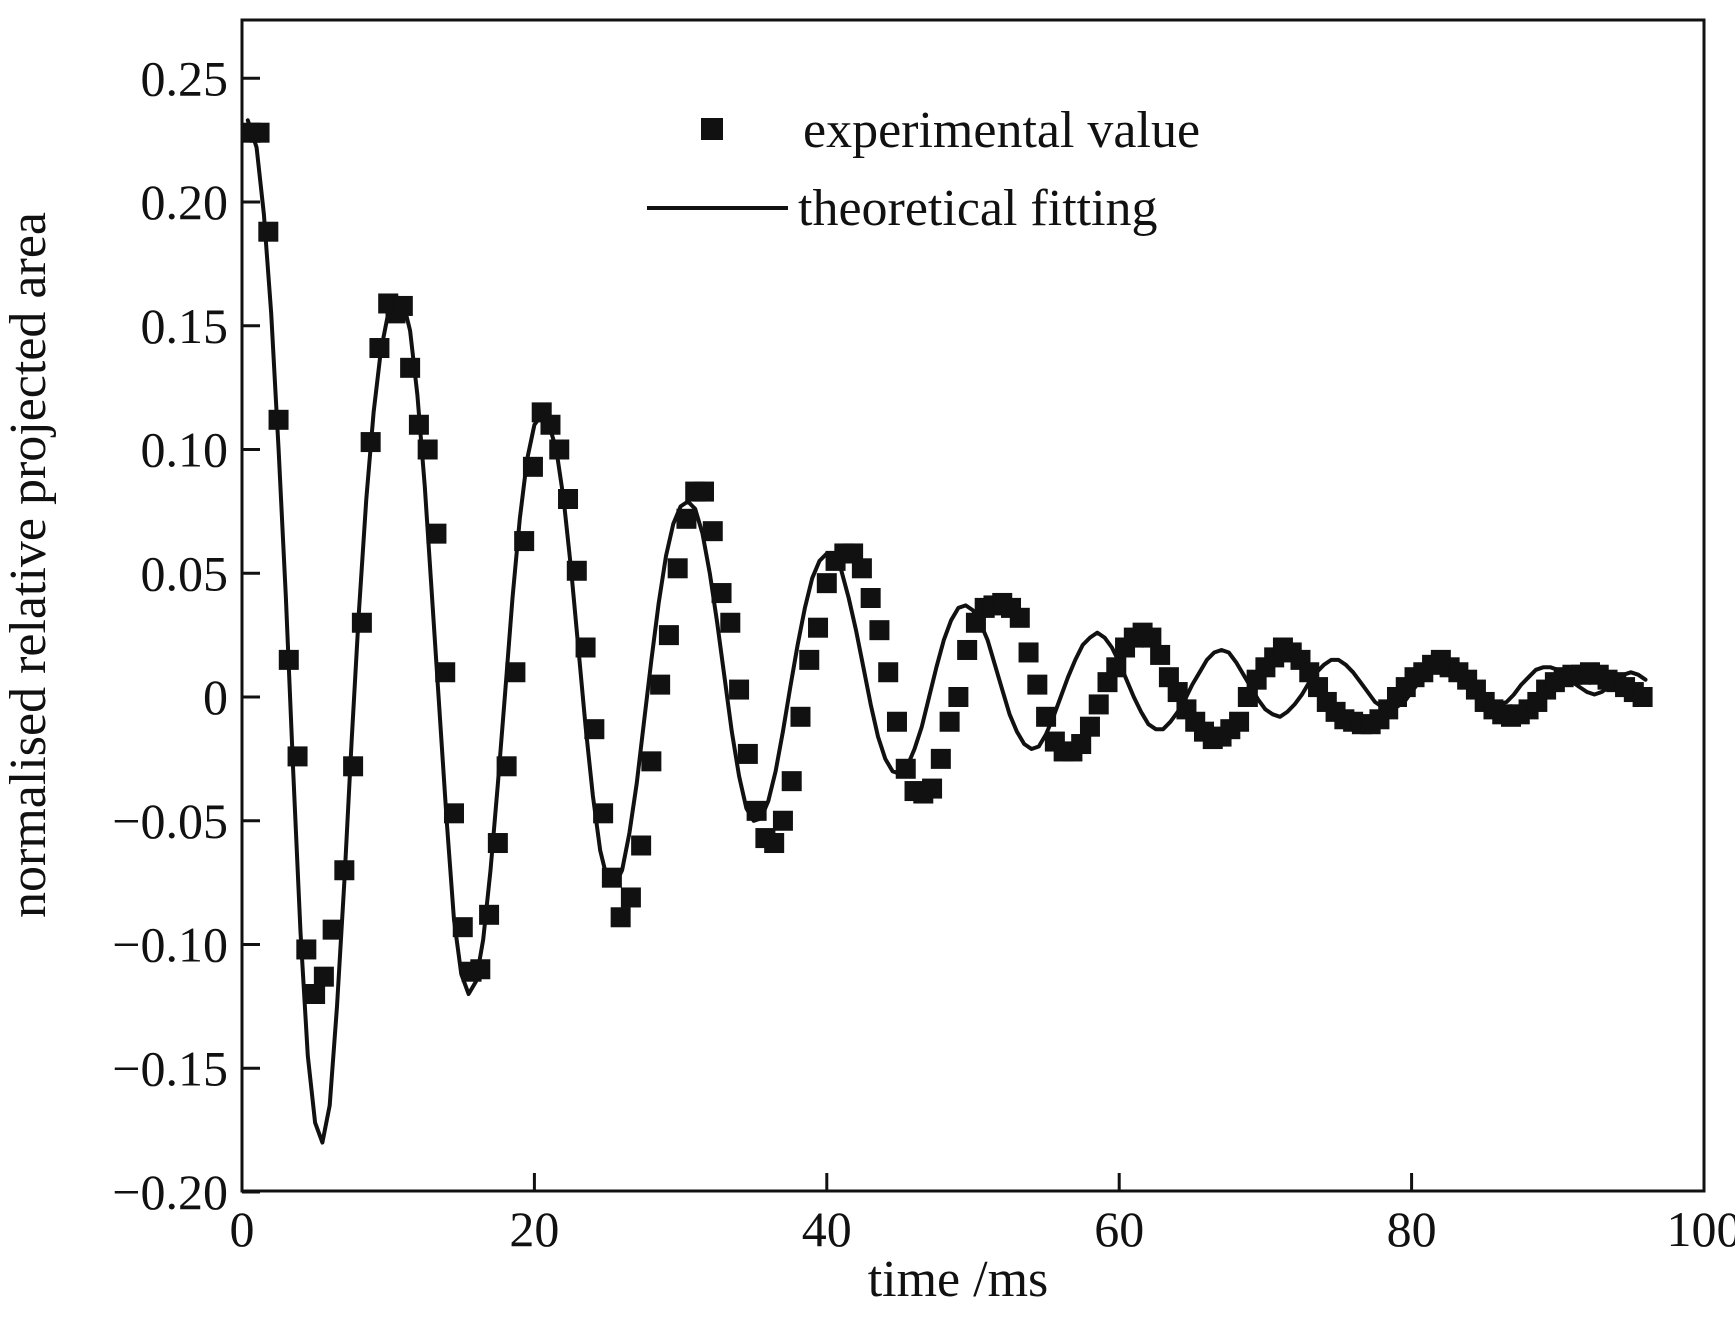 The image size is (1735, 1339). I want to click on x-tick-labels: 0 20 40 60 80 100, so click(982, 1229).